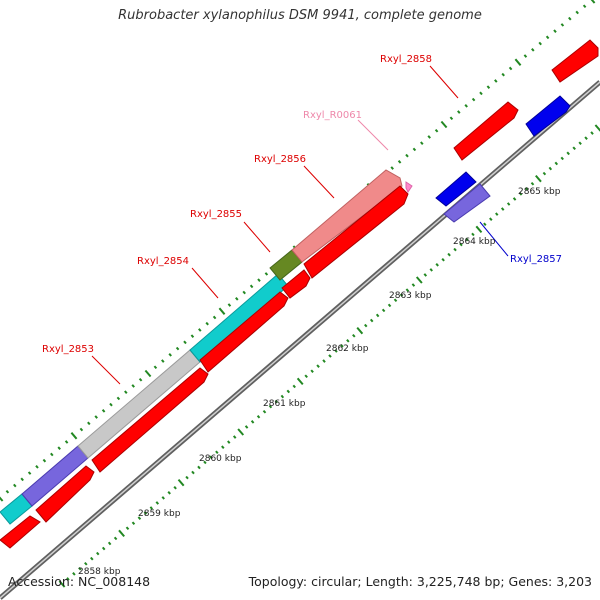  Describe the element at coordinates (280, 159) in the screenshot. I see `gene-label-rxyl-2856: Rxyl_2856` at that location.